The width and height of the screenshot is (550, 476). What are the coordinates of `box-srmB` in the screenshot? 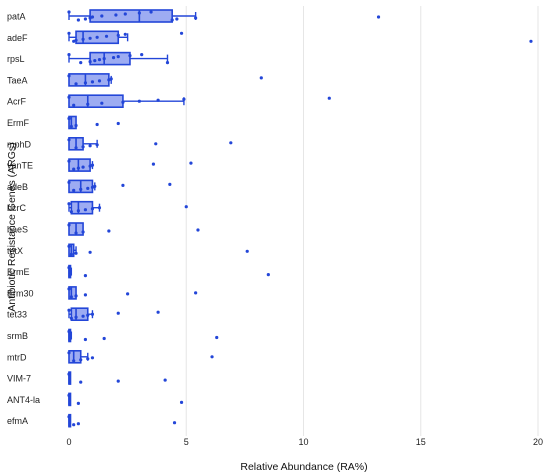 It's located at (143, 335).